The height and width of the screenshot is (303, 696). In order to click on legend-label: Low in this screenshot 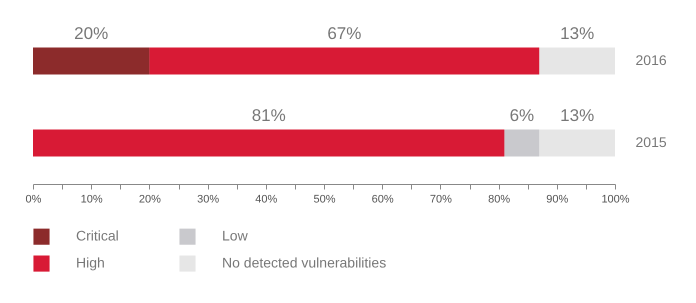, I will do `click(235, 236)`.